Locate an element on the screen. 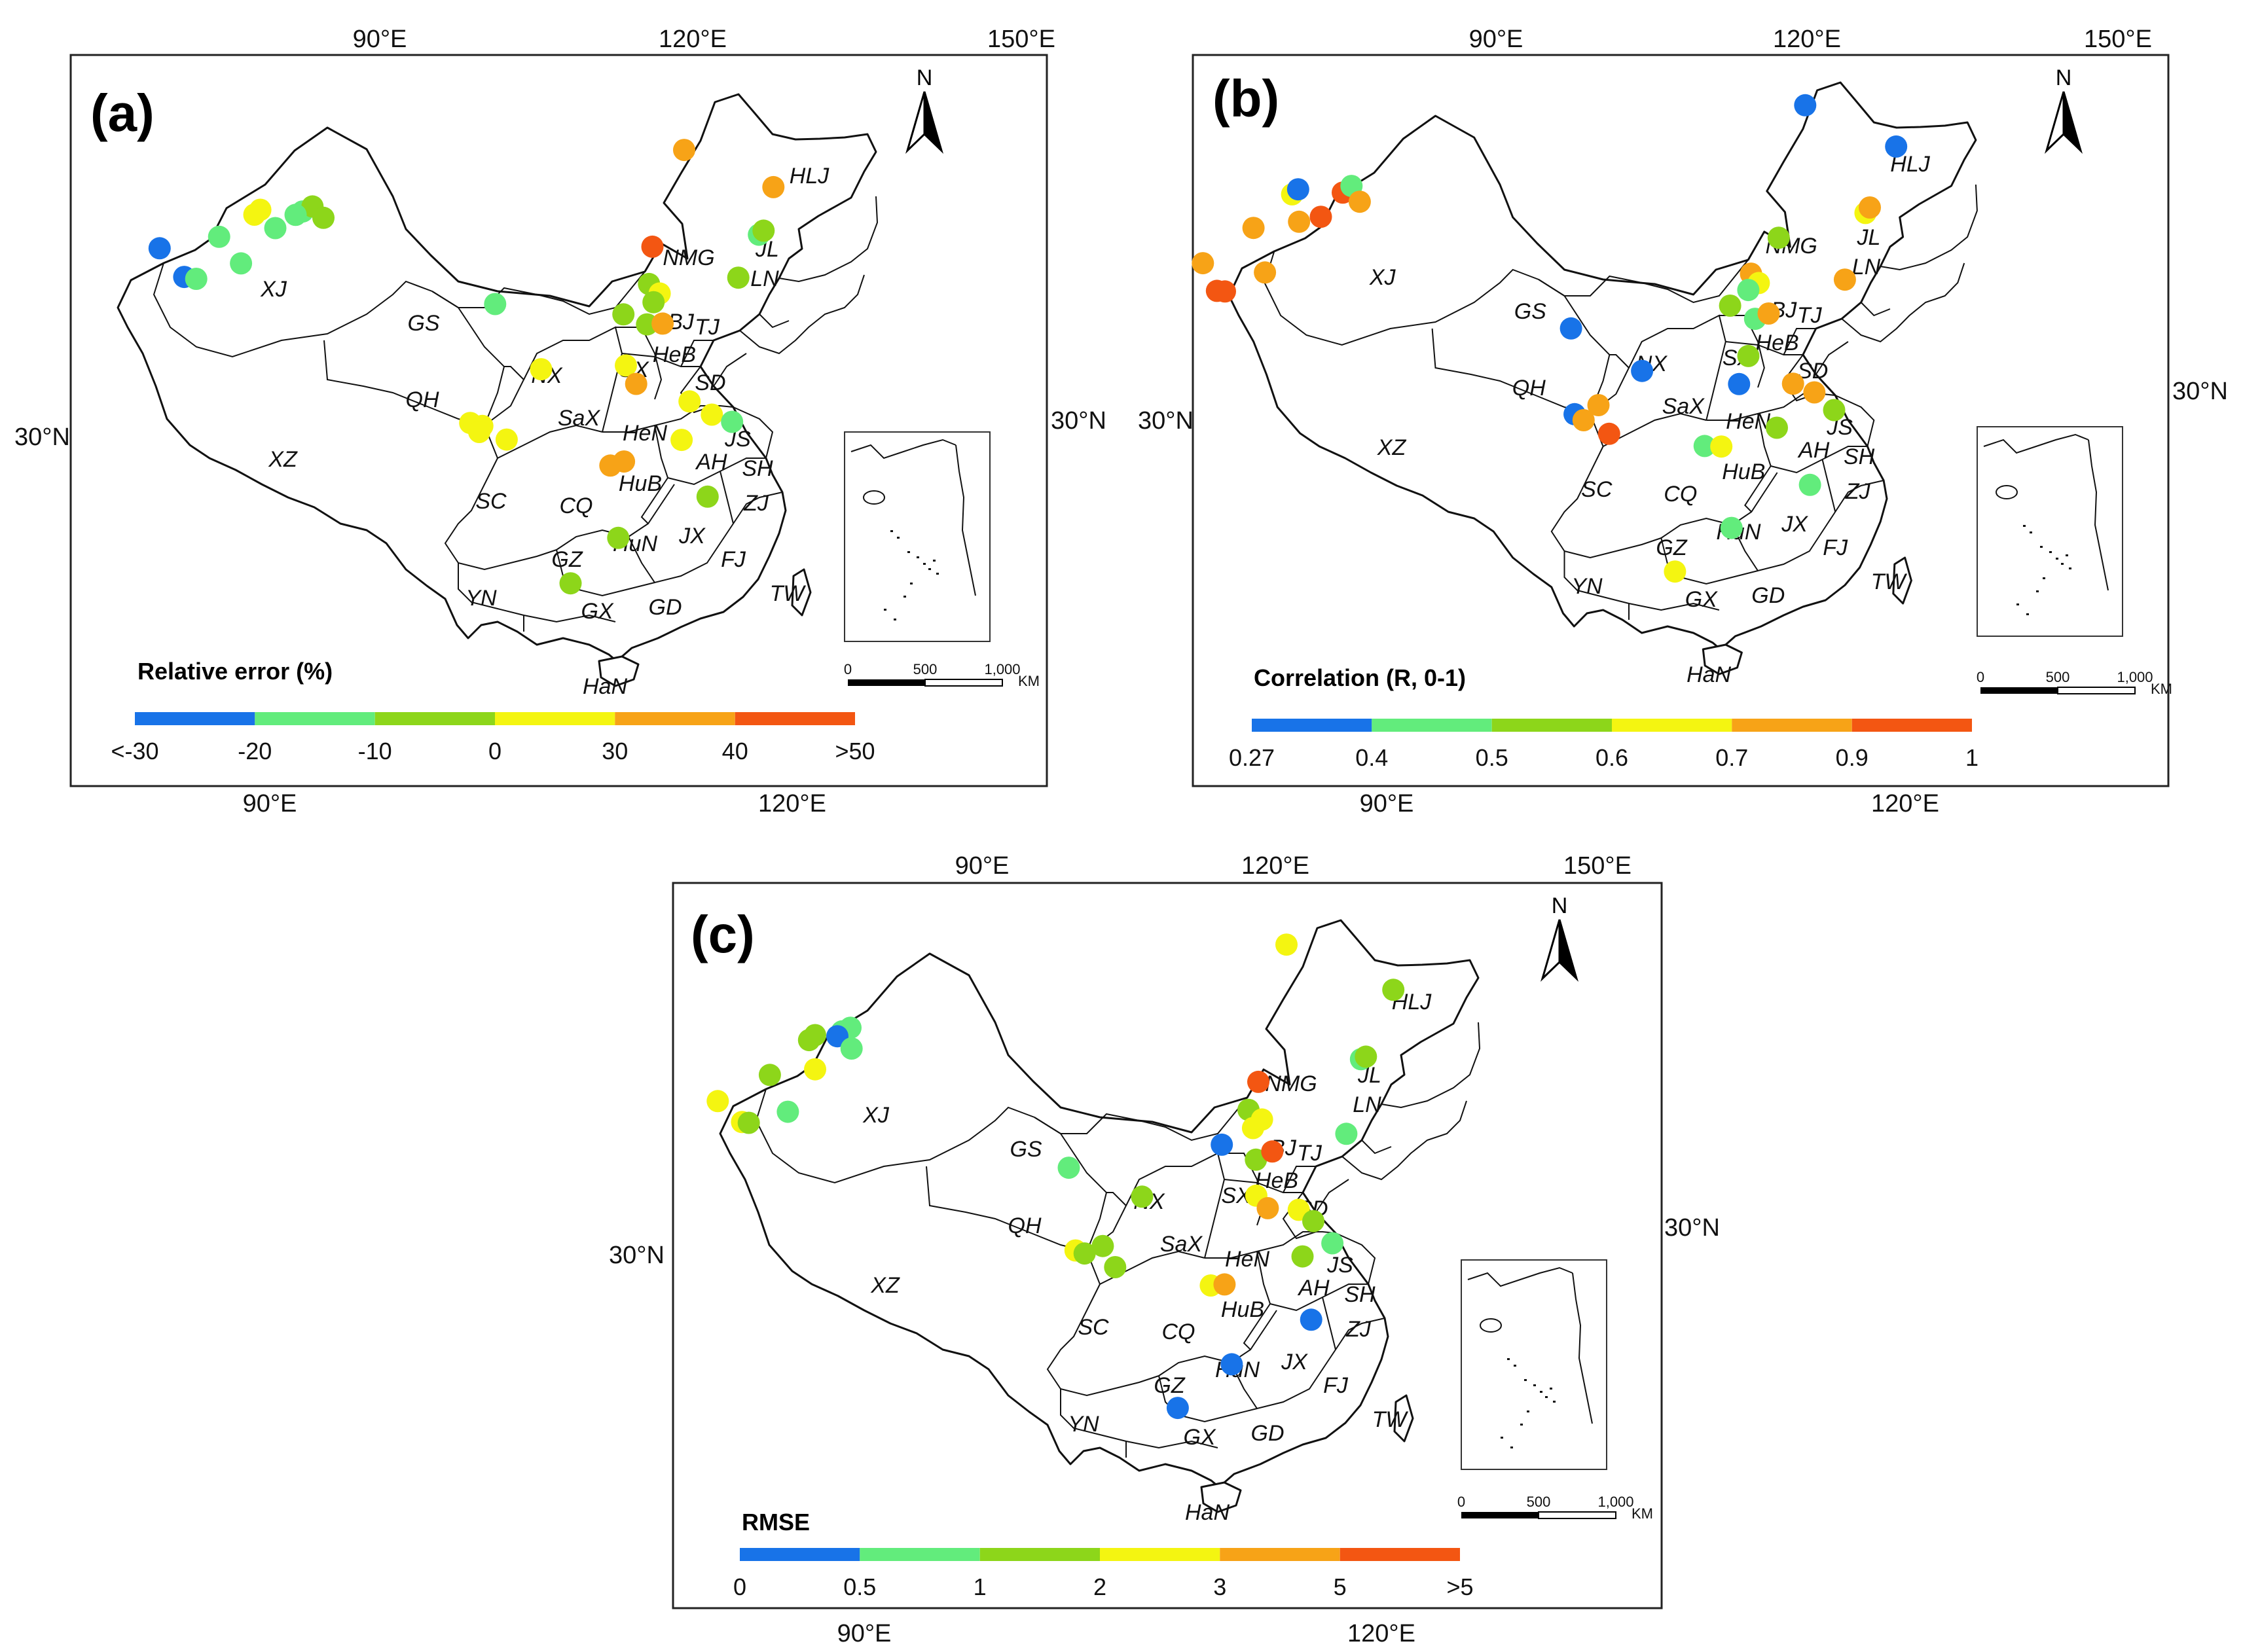  panel-a-province-label: LN is located at coordinates (764, 278).